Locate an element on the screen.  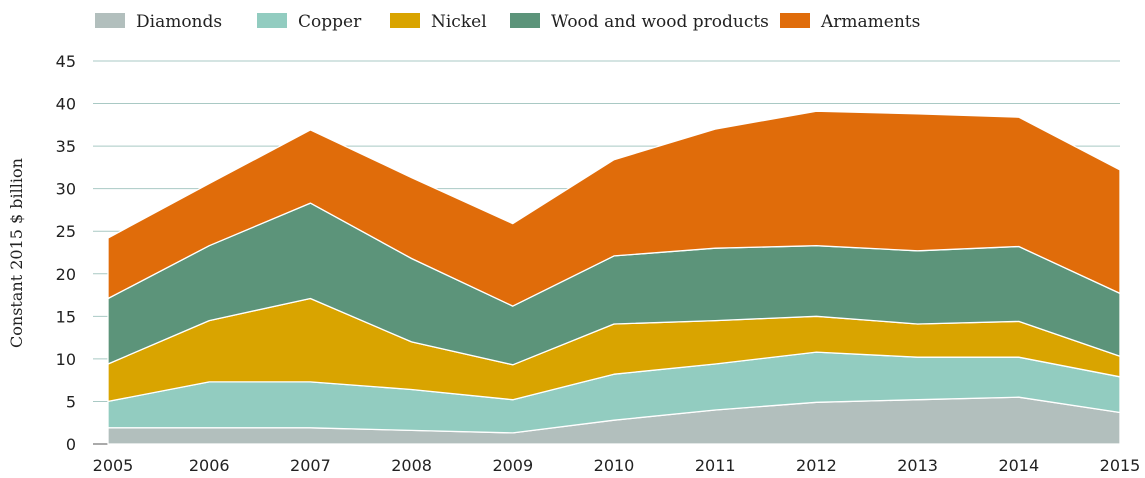
legend-item: Nickel is located at coordinates (438, 22).